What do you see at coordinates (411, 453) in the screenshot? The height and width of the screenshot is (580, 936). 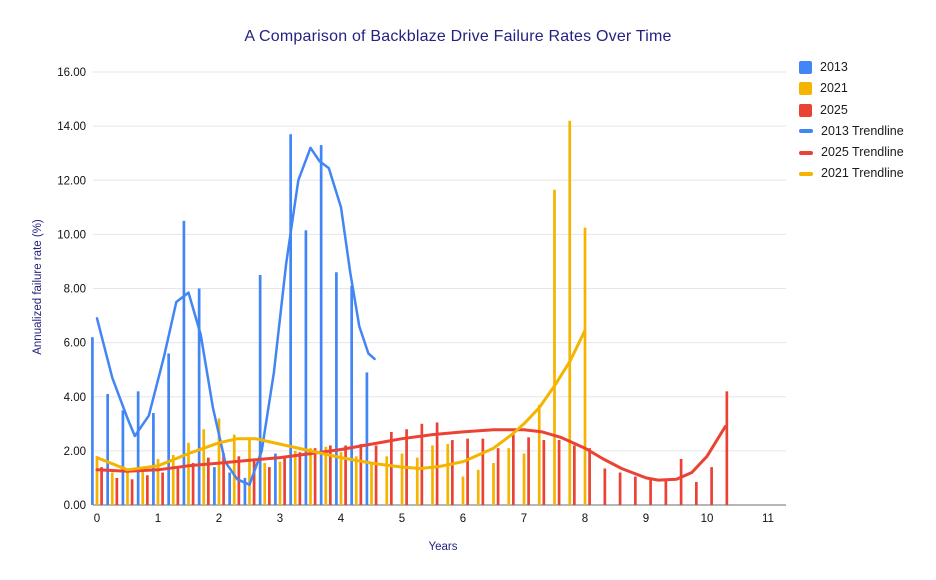 I see `trendline-2025` at bounding box center [411, 453].